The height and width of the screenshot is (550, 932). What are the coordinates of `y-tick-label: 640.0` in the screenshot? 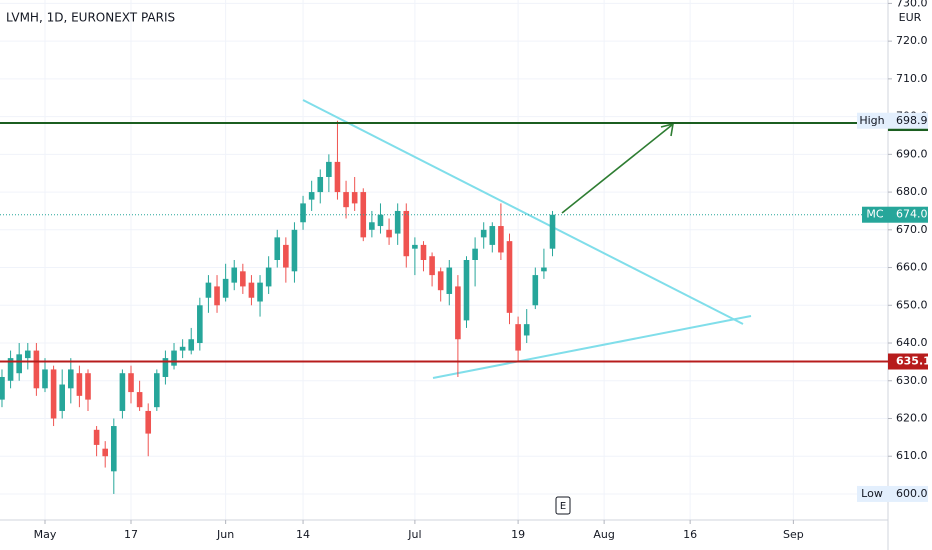 It's located at (912, 342).